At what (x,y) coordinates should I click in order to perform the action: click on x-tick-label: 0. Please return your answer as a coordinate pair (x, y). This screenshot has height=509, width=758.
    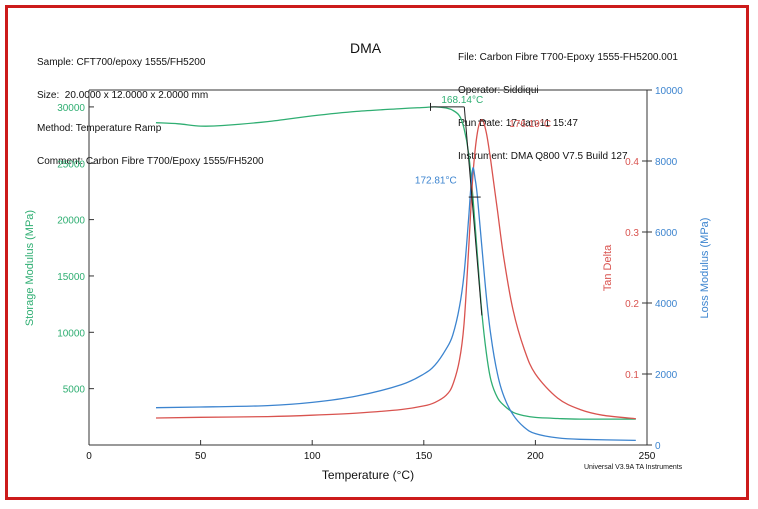
    Looking at the image, I should click on (89, 456).